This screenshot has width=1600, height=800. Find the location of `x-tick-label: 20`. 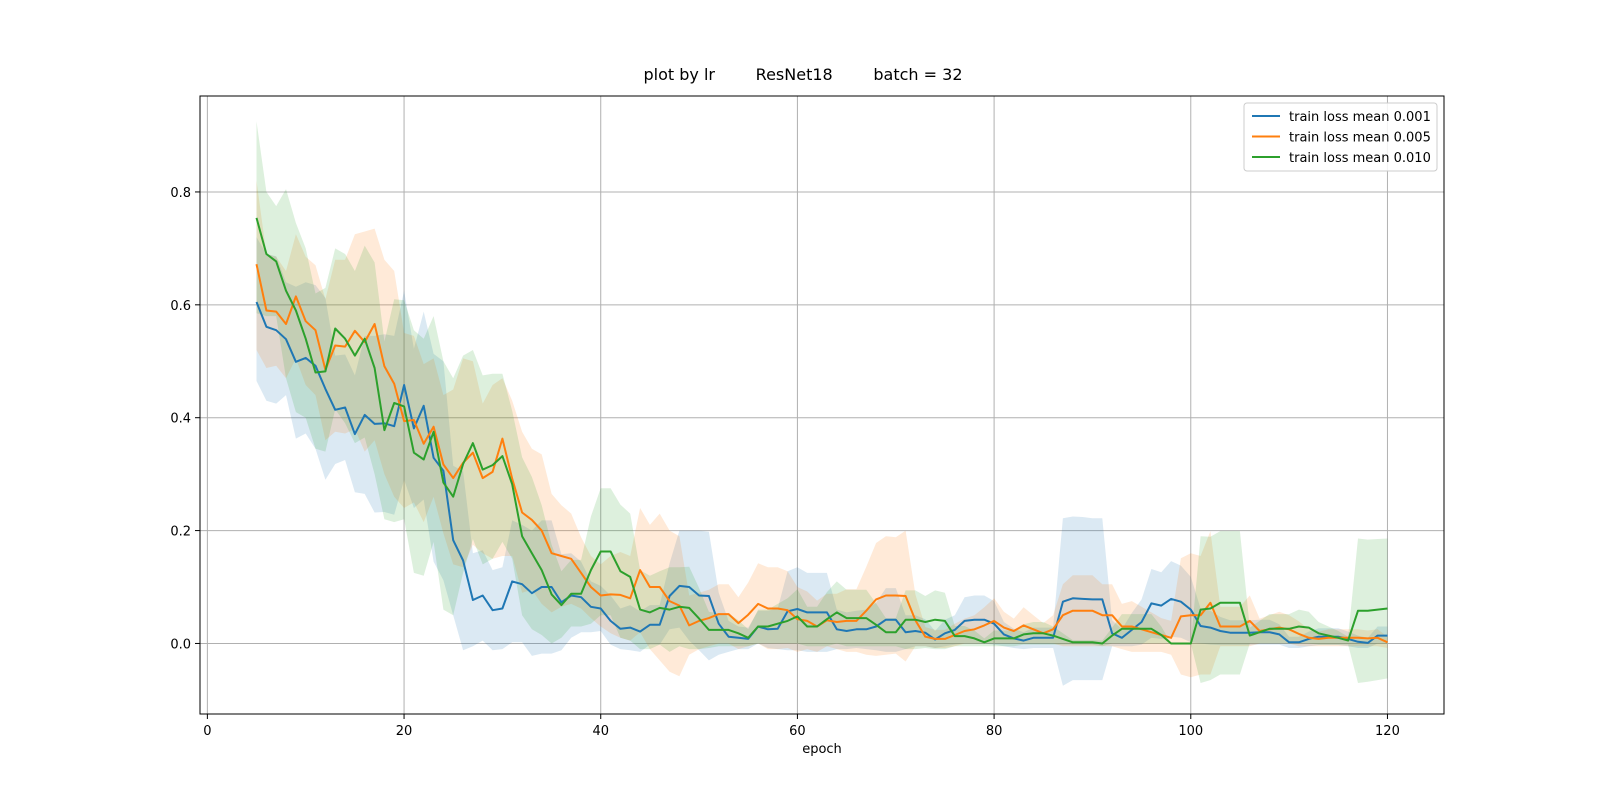

x-tick-label: 20 is located at coordinates (404, 731).